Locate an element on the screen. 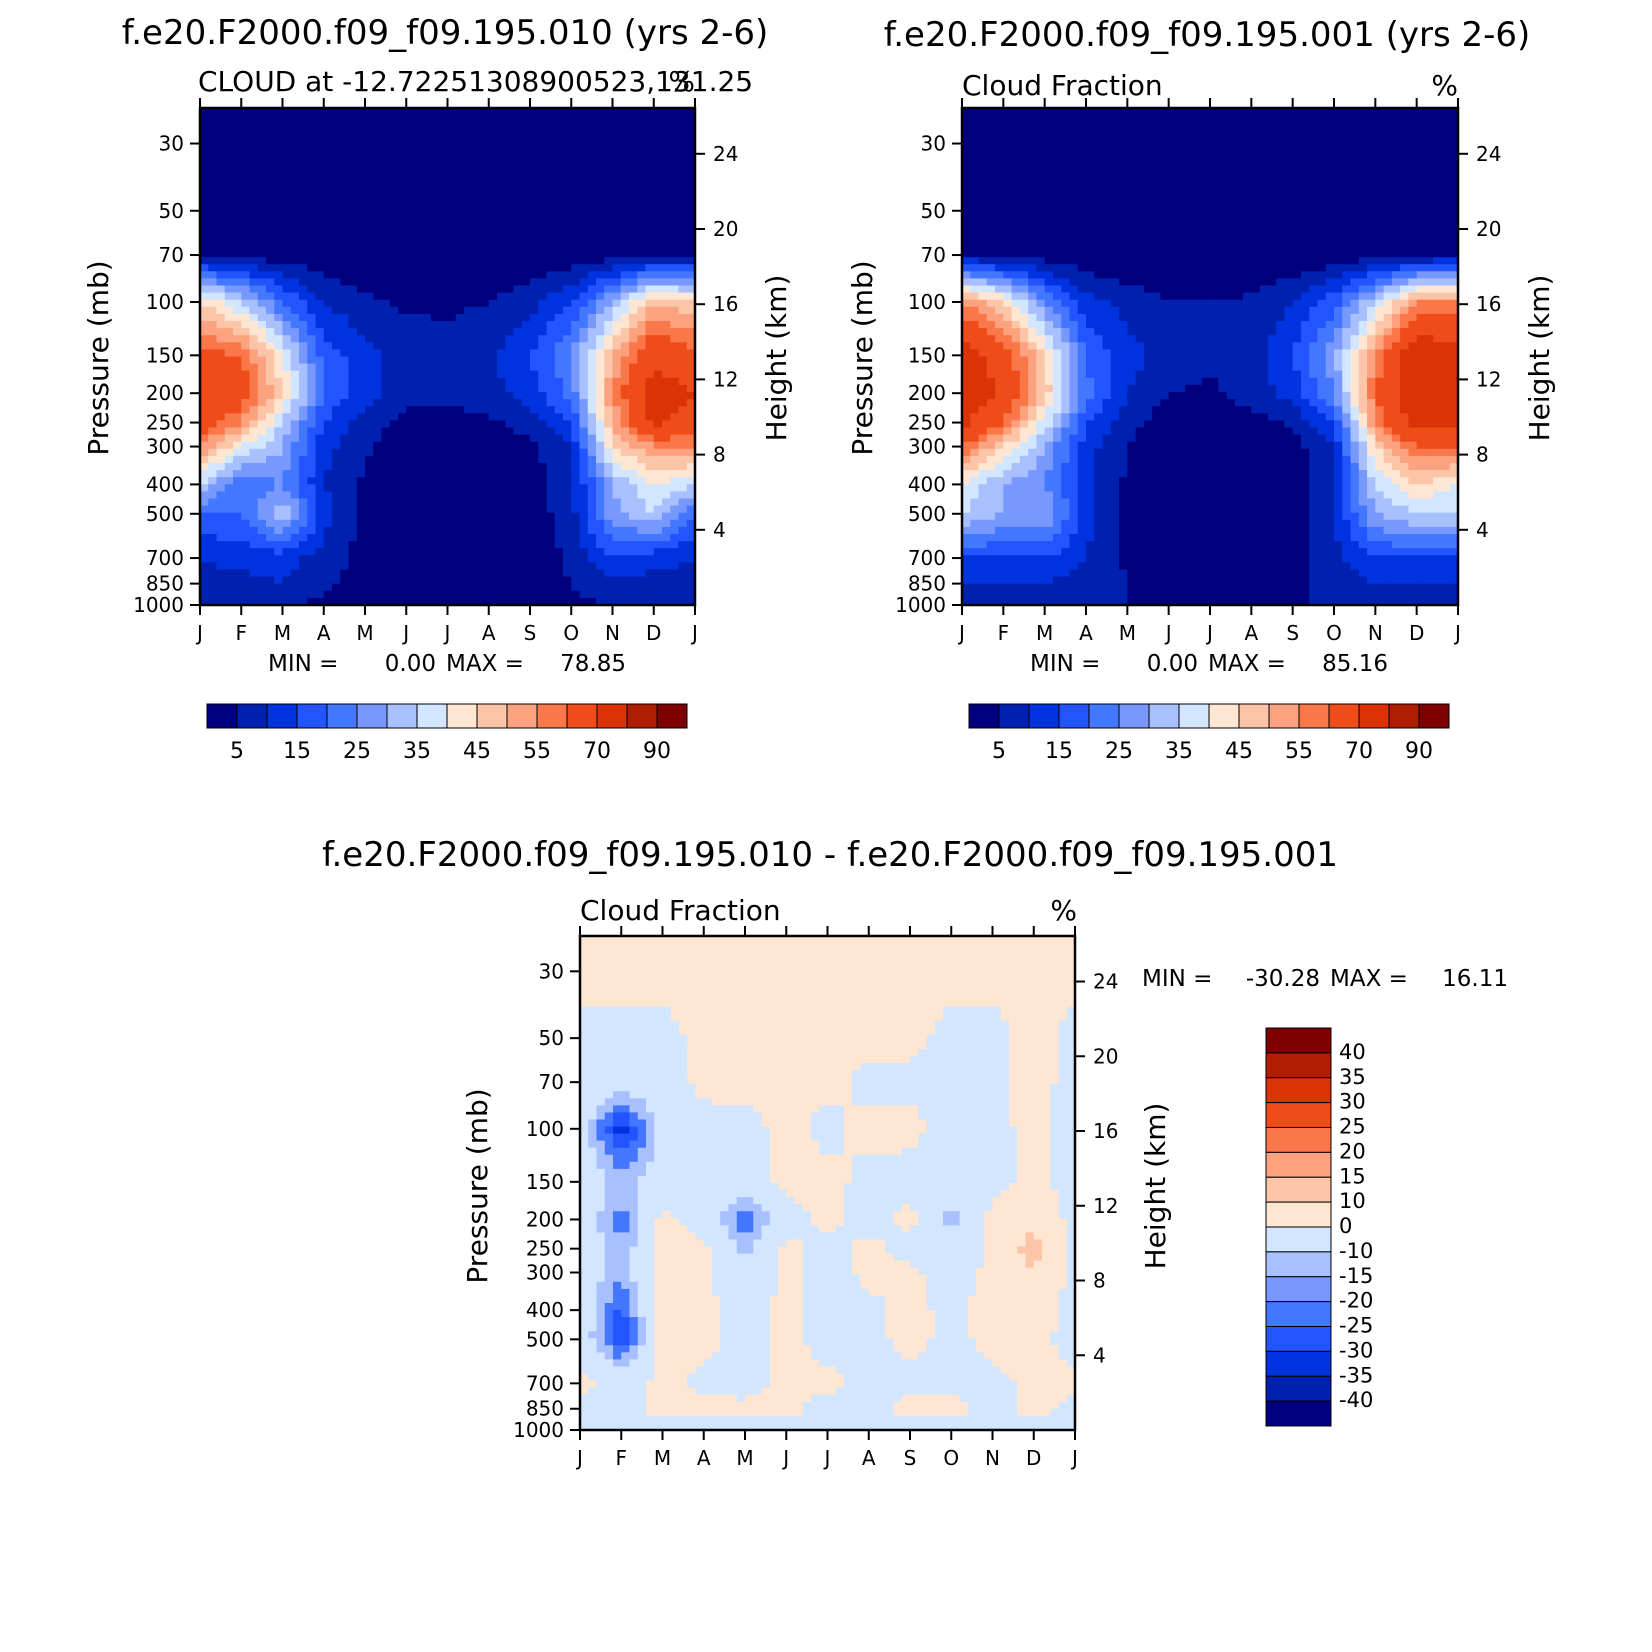 The image size is (1652, 1652). panel1-xtick-label: A is located at coordinates (489, 633).